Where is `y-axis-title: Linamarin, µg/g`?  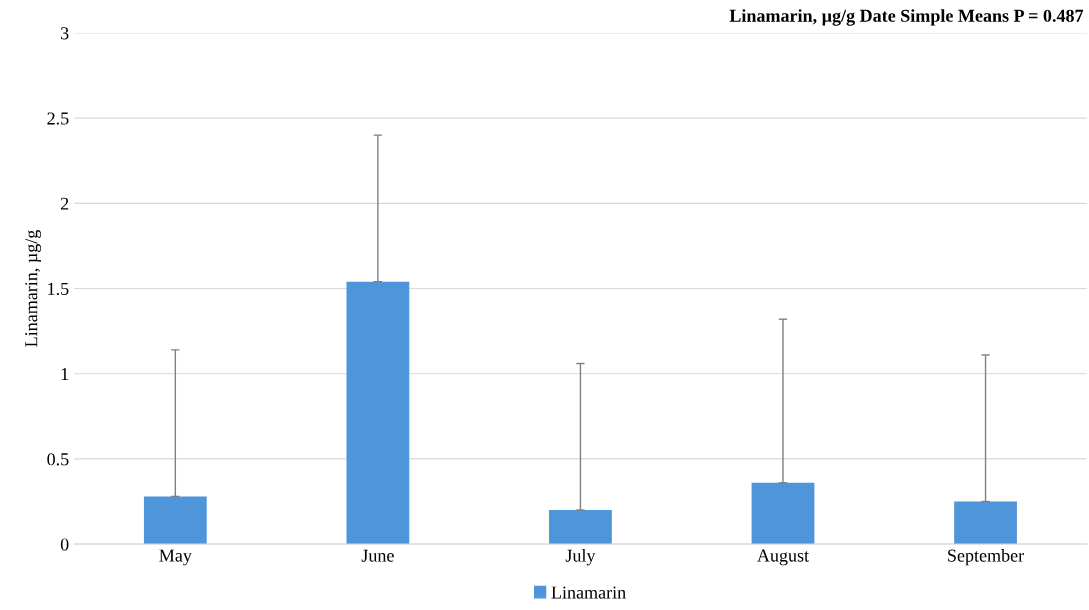 y-axis-title: Linamarin, µg/g is located at coordinates (33, 288).